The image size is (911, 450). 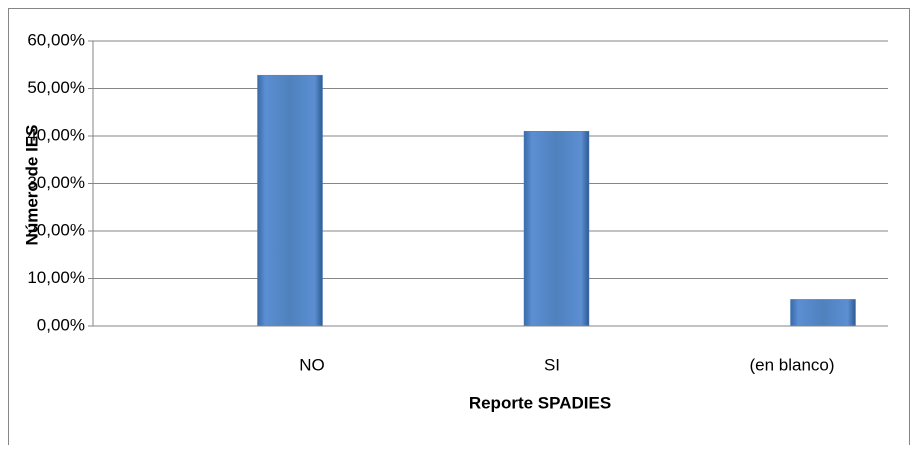 I want to click on y-tick-label: 10,00%, so click(x=56, y=277).